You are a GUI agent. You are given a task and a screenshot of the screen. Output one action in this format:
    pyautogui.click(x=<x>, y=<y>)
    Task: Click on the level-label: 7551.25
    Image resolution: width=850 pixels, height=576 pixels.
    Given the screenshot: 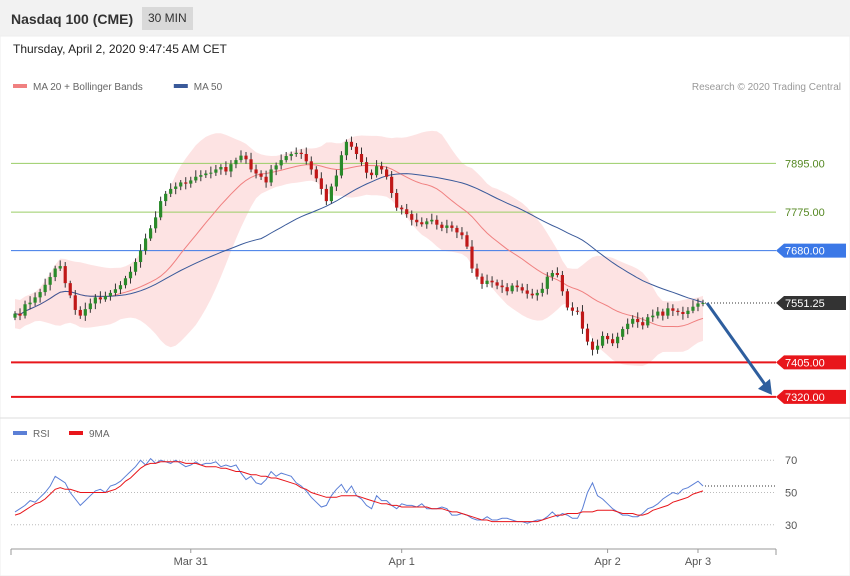 What is the action you would take?
    pyautogui.click(x=805, y=304)
    